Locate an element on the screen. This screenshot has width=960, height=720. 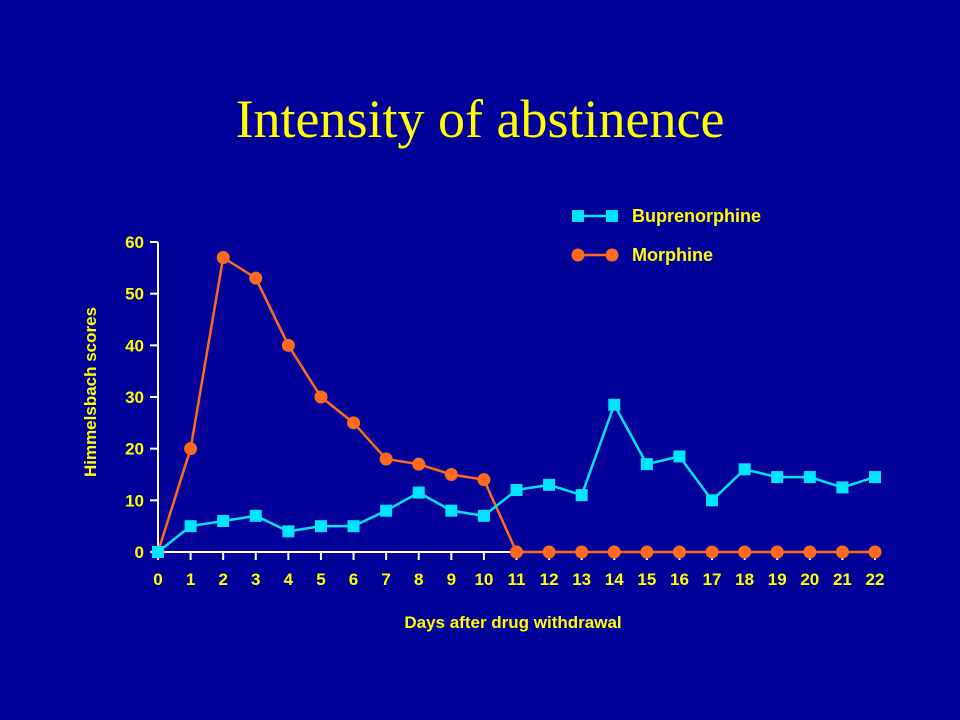
x-tick-label: 10 is located at coordinates (483, 579).